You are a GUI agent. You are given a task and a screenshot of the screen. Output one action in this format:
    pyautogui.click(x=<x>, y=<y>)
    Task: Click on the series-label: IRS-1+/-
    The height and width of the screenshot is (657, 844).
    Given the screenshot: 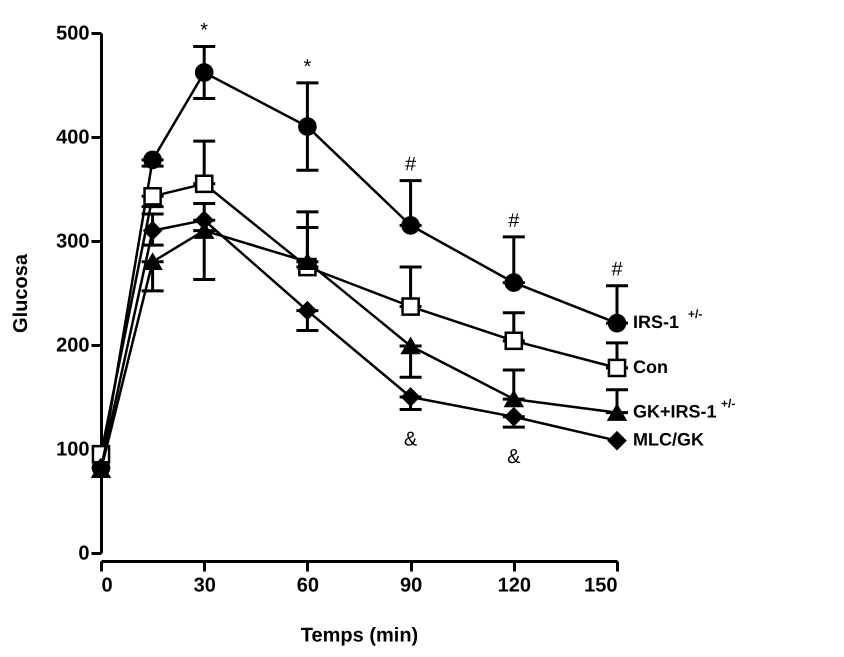 What is the action you would take?
    pyautogui.click(x=667, y=319)
    